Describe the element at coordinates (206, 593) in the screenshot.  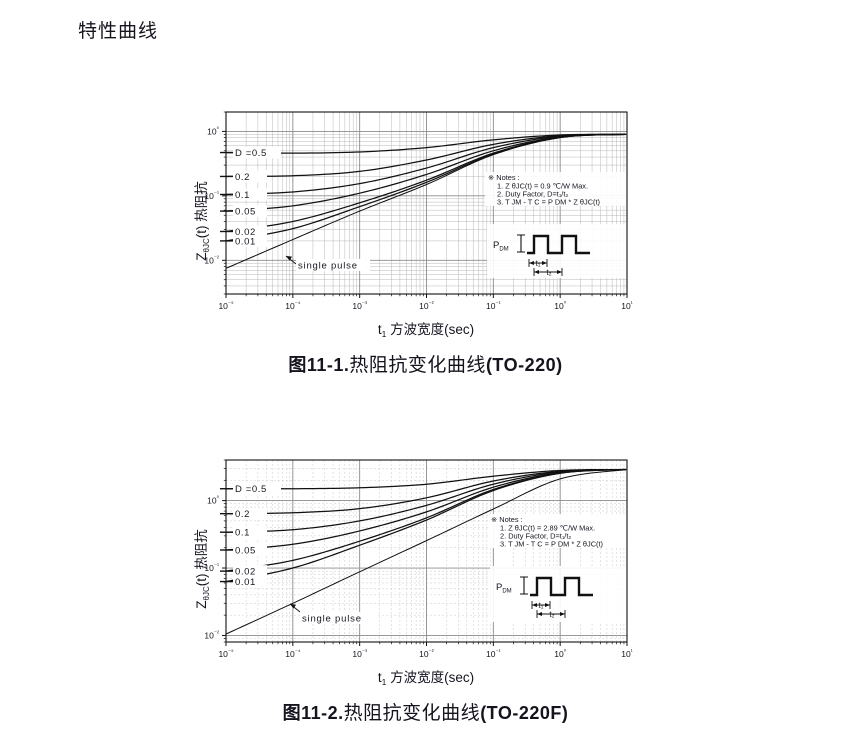
I see `y-axis-label-sub-2: θJC` at that location.